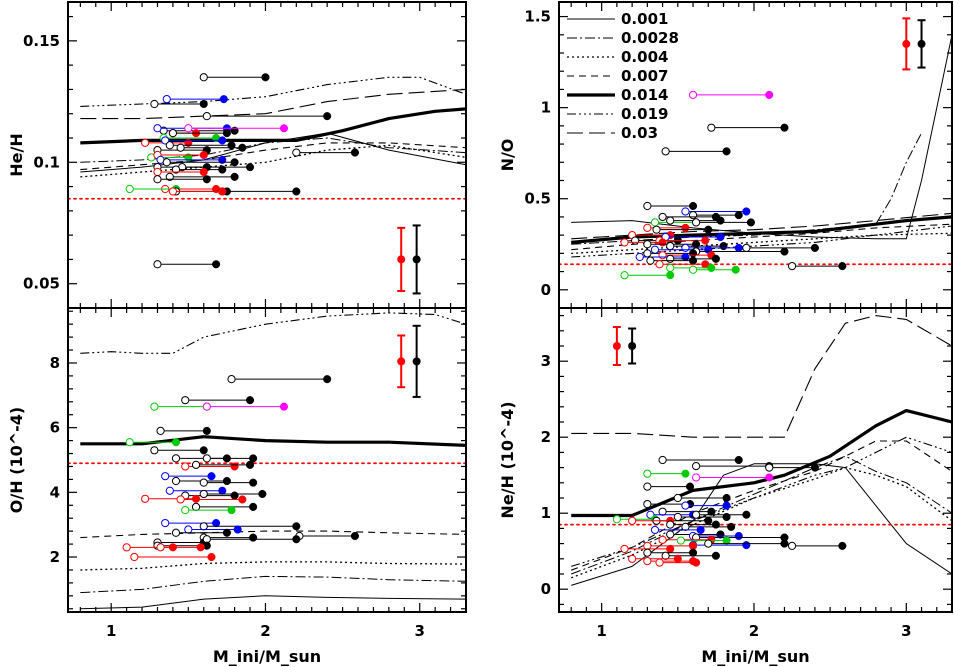 Image resolution: width=954 pixels, height=667 pixels. Describe the element at coordinates (41, 284) in the screenshot. I see `y-tick-label: 0.05` at that location.